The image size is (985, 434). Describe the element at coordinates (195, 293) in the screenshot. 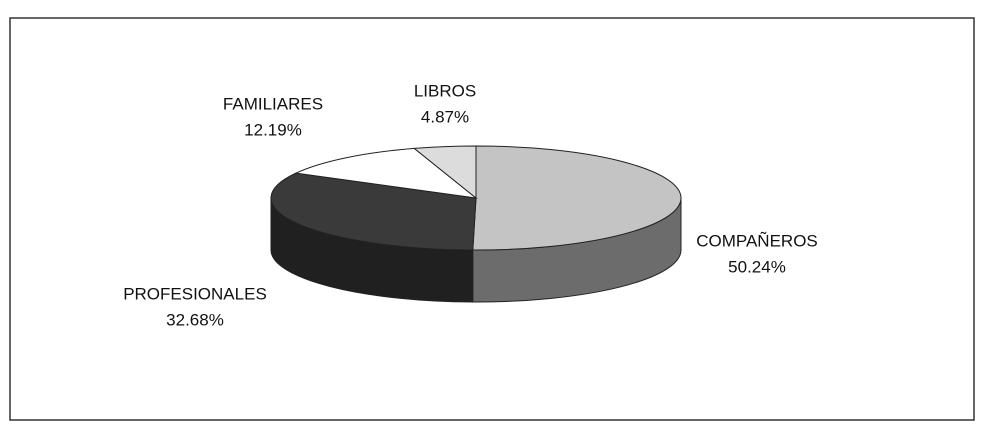

I see `slice-label: PROFESIONALES` at that location.